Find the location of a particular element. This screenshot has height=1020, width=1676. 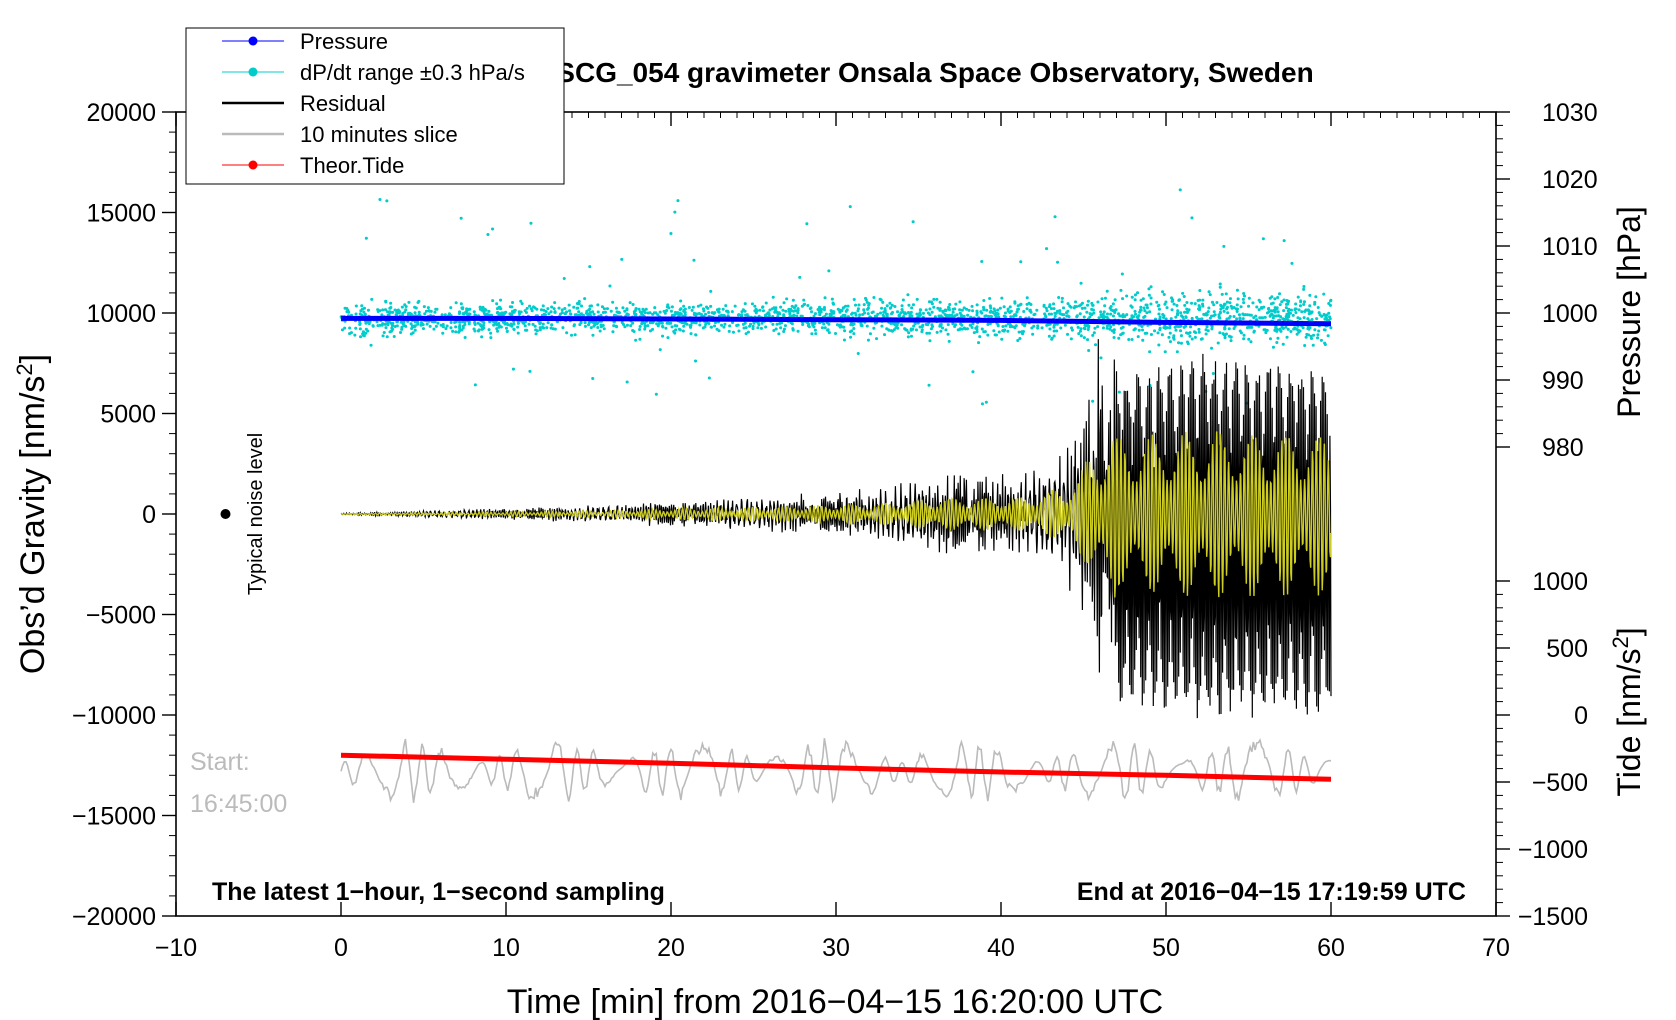

slice-line is located at coordinates (836, 771).